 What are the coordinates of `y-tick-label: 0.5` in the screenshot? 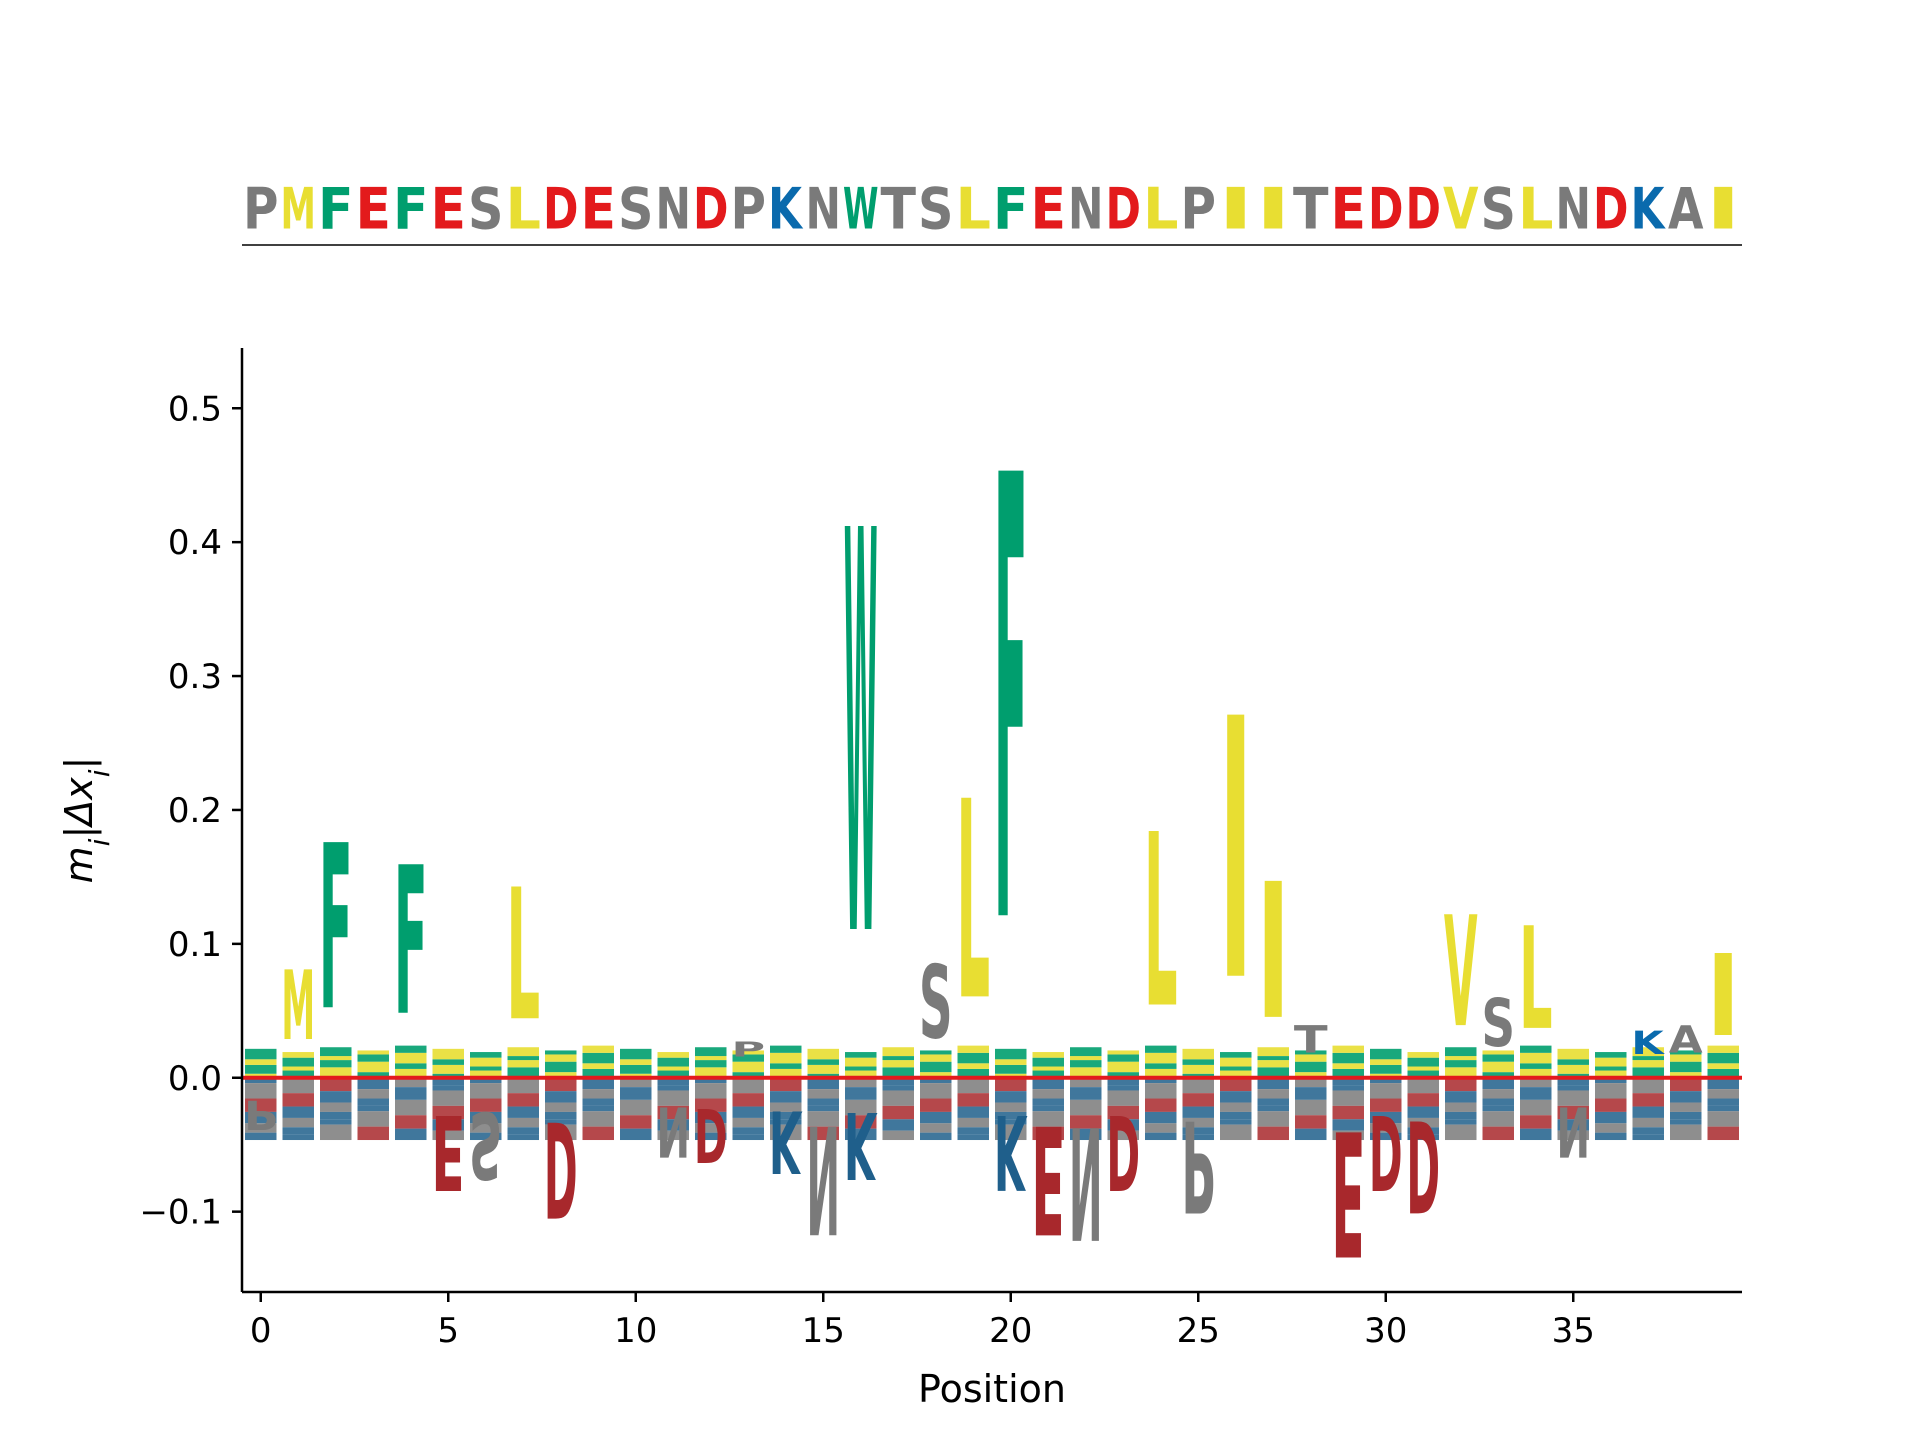 It's located at (195, 409).